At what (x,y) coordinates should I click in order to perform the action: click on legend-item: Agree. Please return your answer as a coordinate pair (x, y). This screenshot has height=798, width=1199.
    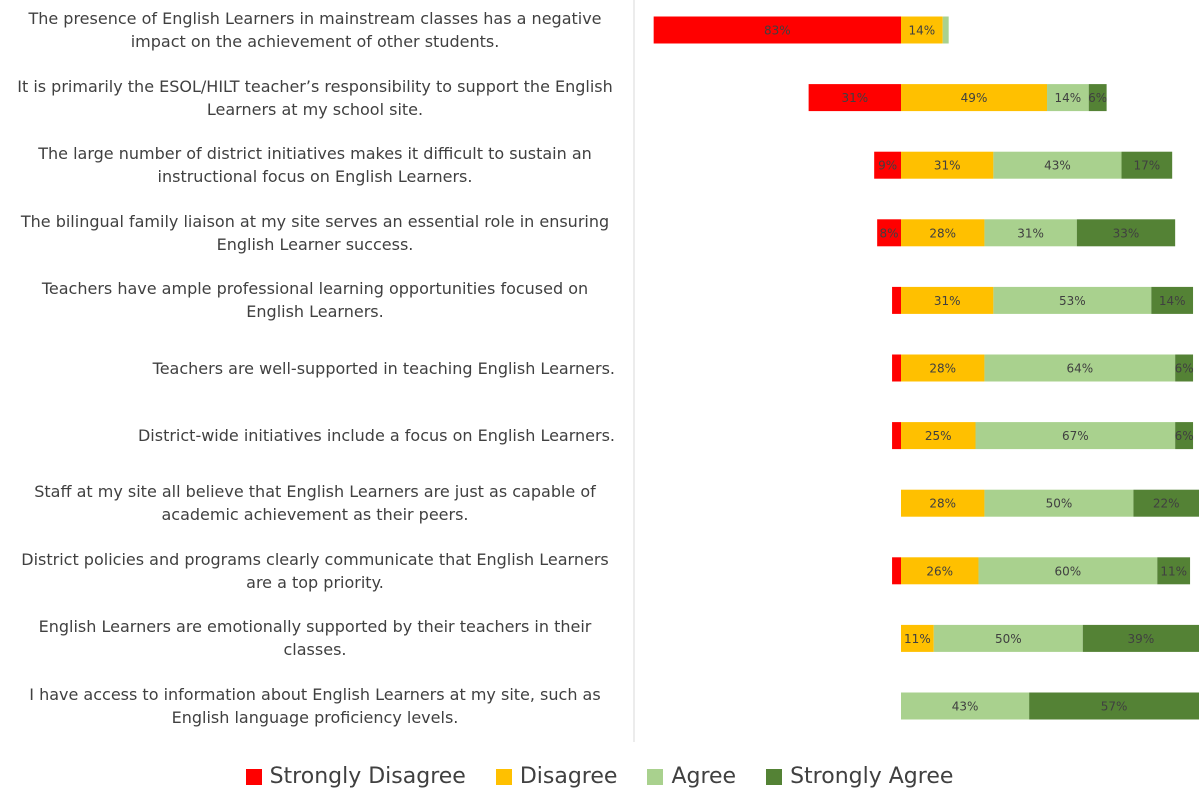
    Looking at the image, I should click on (691, 776).